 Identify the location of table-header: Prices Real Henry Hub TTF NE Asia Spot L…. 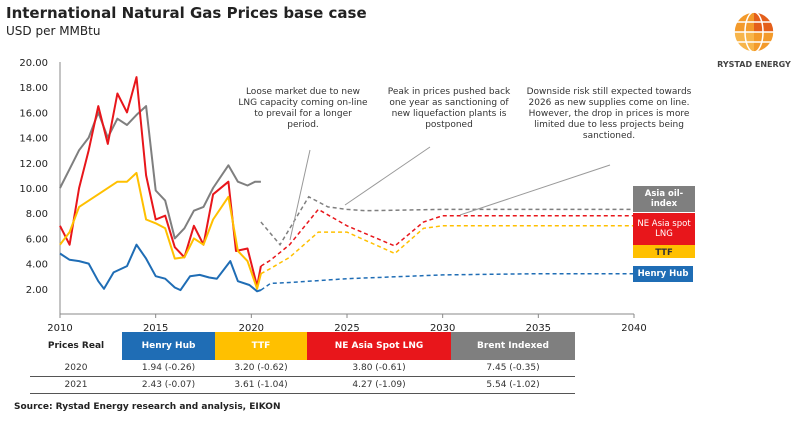
(302, 346).